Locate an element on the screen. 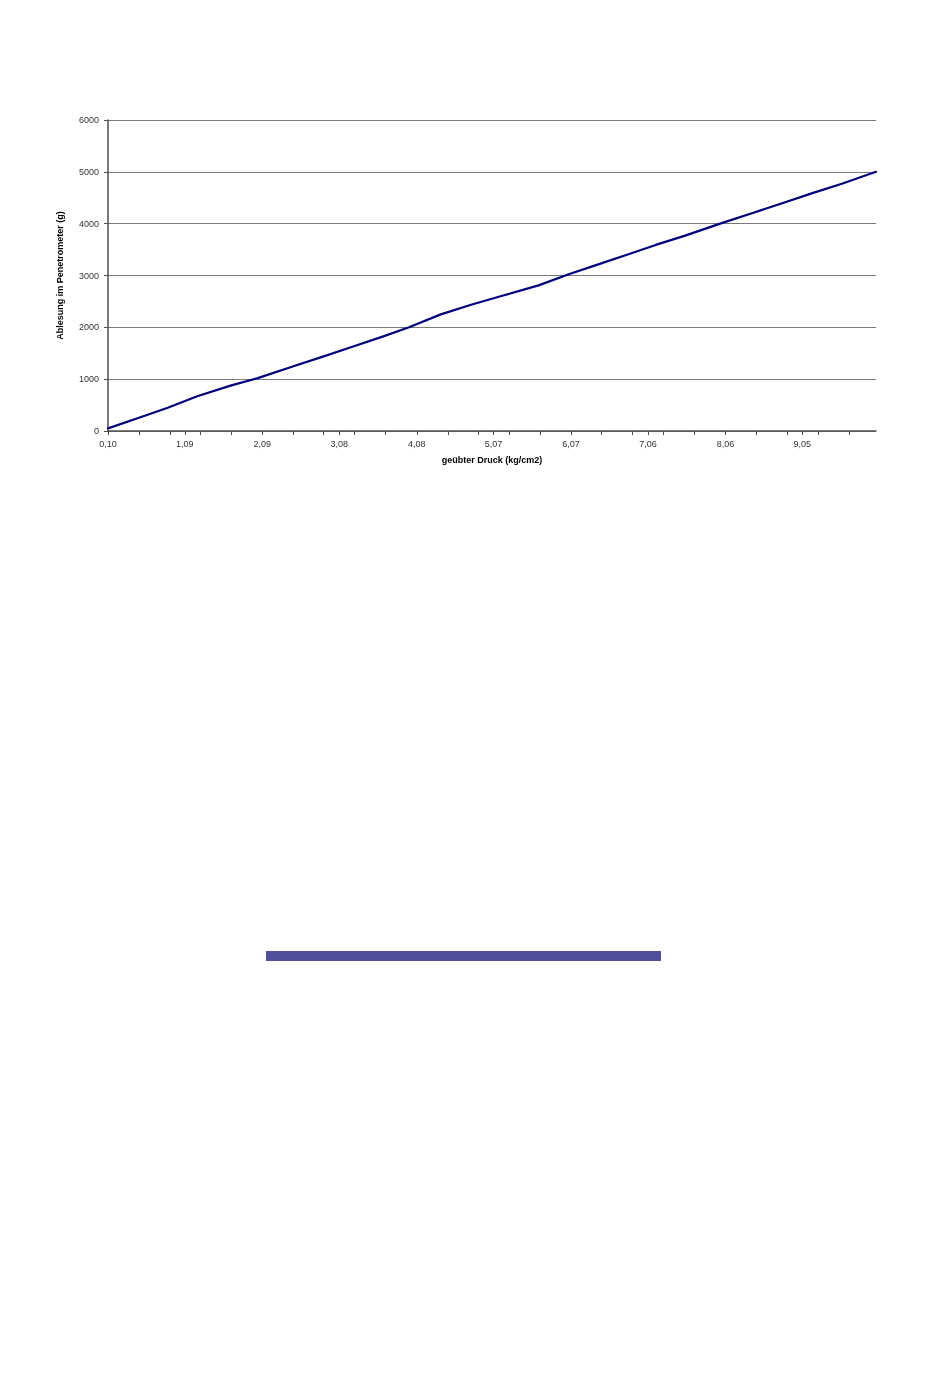 The height and width of the screenshot is (1398, 950). y-tick-label: 5000 is located at coordinates (88, 171).